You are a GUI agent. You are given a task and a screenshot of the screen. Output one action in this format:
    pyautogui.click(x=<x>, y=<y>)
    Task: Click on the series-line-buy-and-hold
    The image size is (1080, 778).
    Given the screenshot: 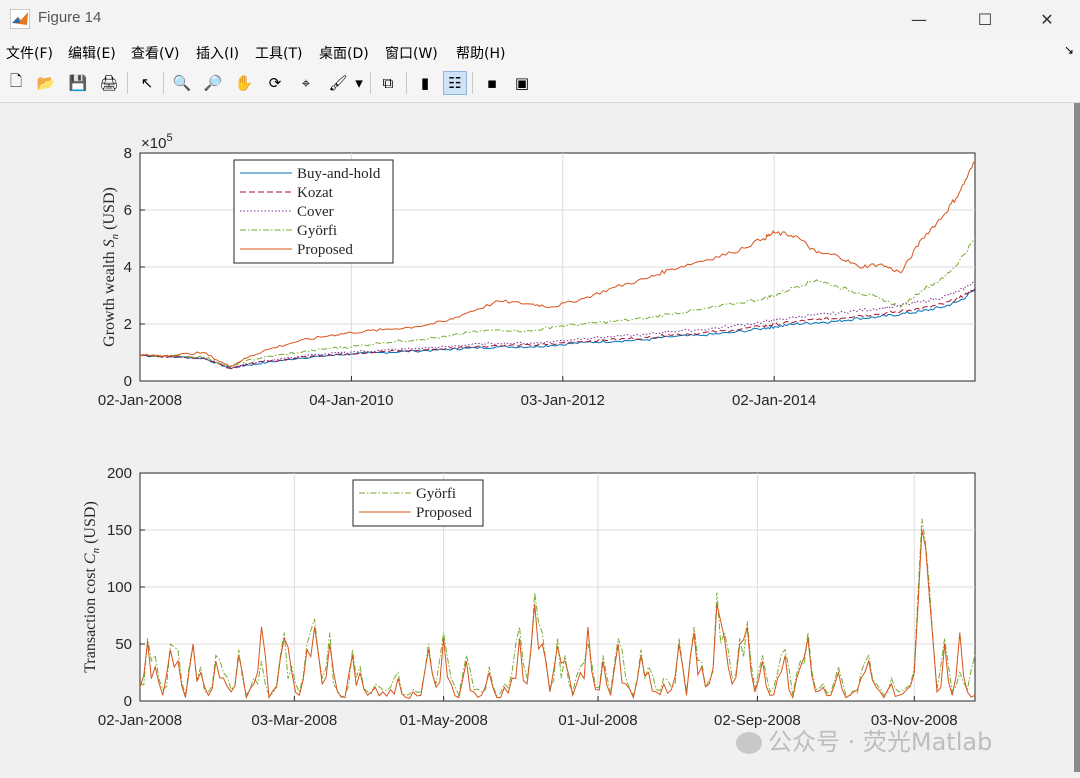 What is the action you would take?
    pyautogui.click(x=557, y=329)
    